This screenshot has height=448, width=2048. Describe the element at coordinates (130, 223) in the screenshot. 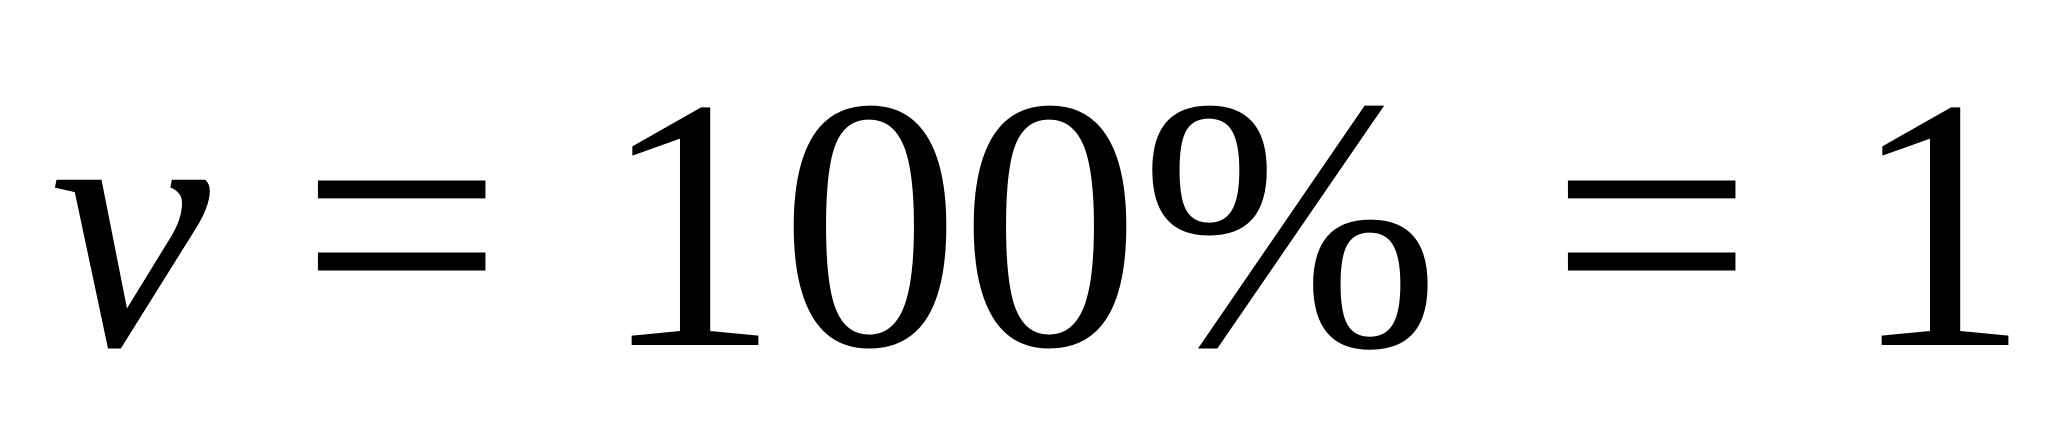

I see `variable-v: v` at that location.